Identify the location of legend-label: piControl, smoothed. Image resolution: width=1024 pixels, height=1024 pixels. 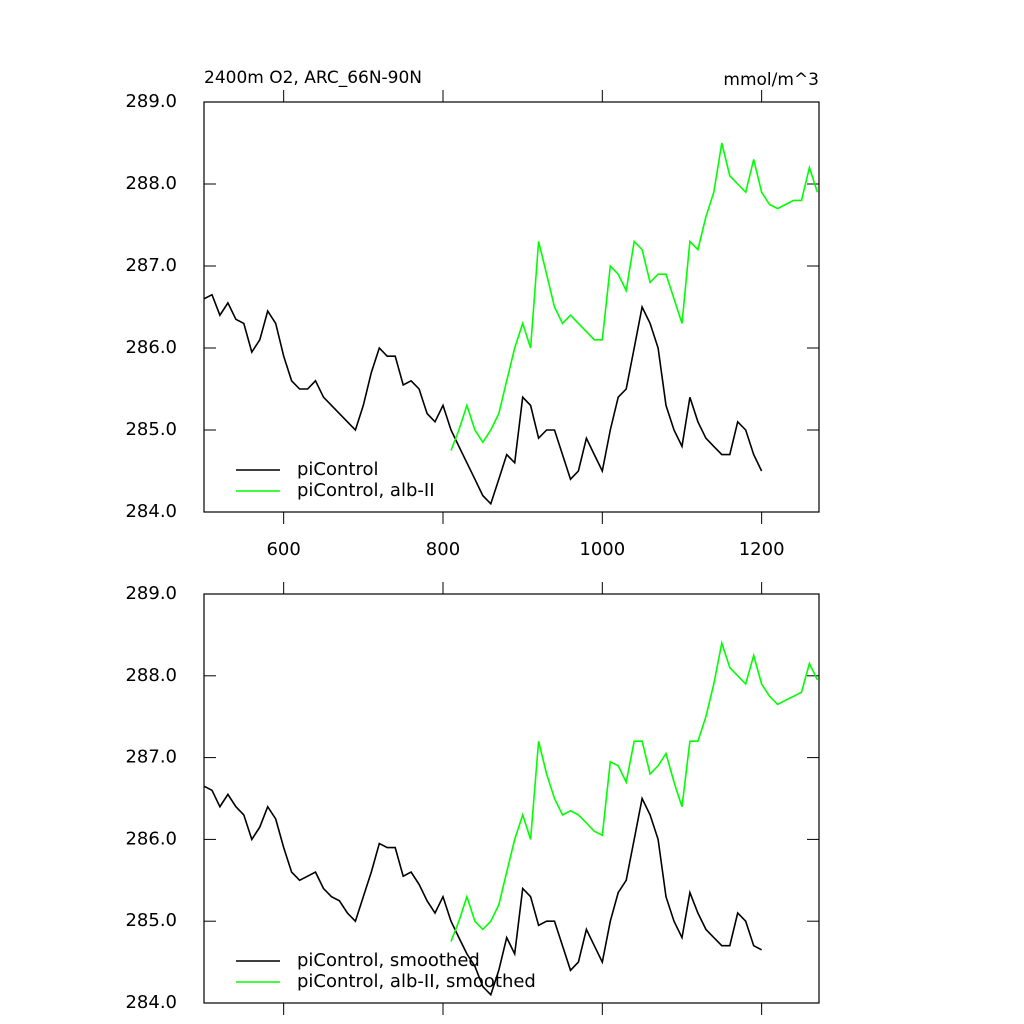
(388, 960).